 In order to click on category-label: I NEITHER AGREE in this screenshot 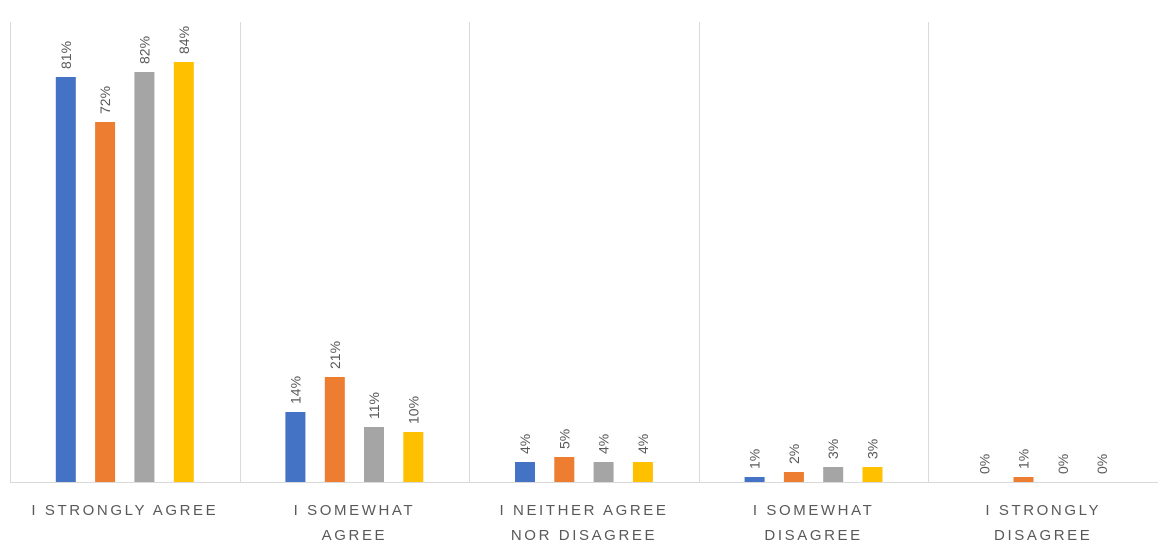, I will do `click(583, 510)`.